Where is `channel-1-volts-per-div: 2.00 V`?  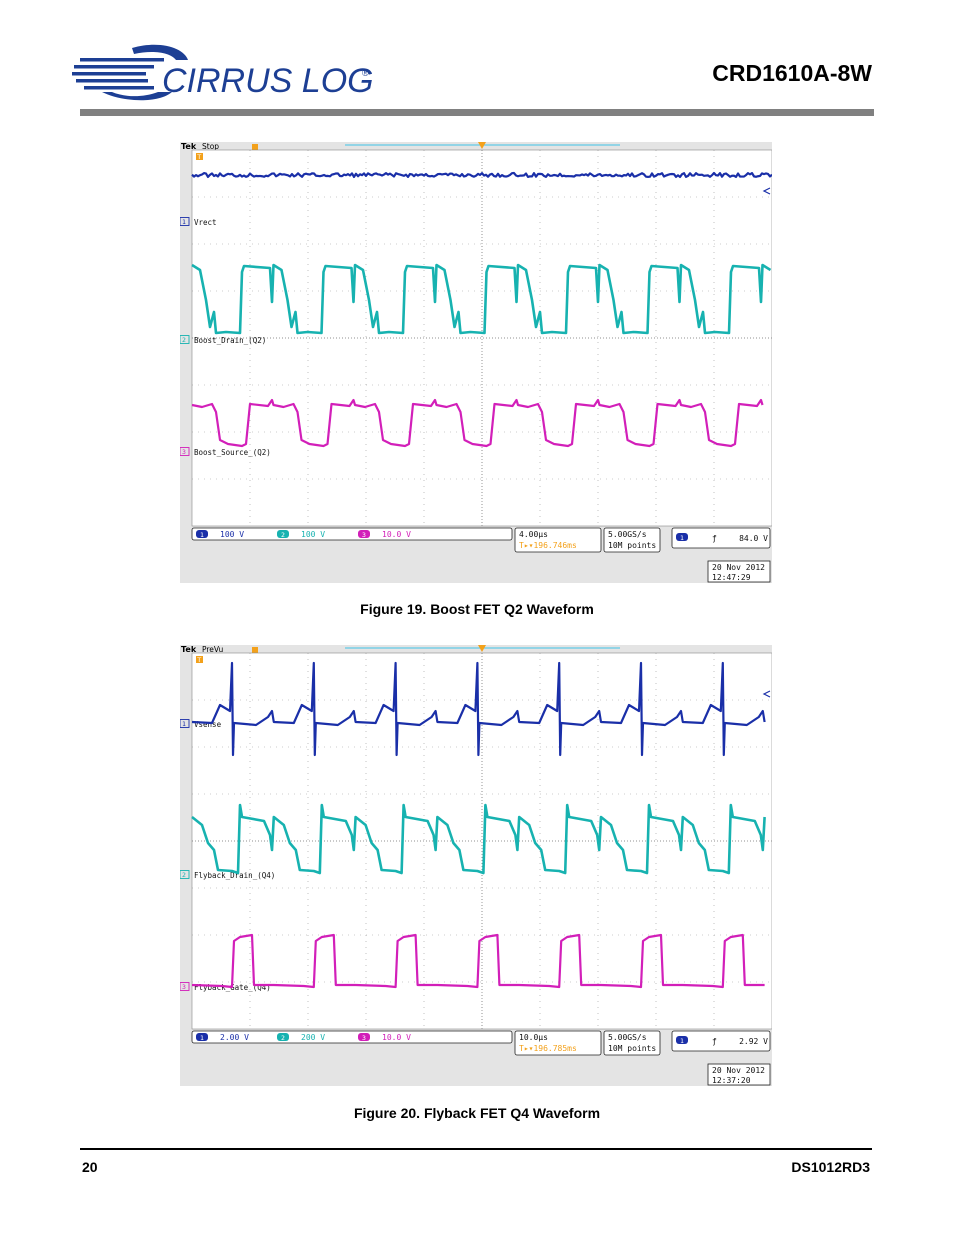 channel-1-volts-per-div: 2.00 V is located at coordinates (234, 1037).